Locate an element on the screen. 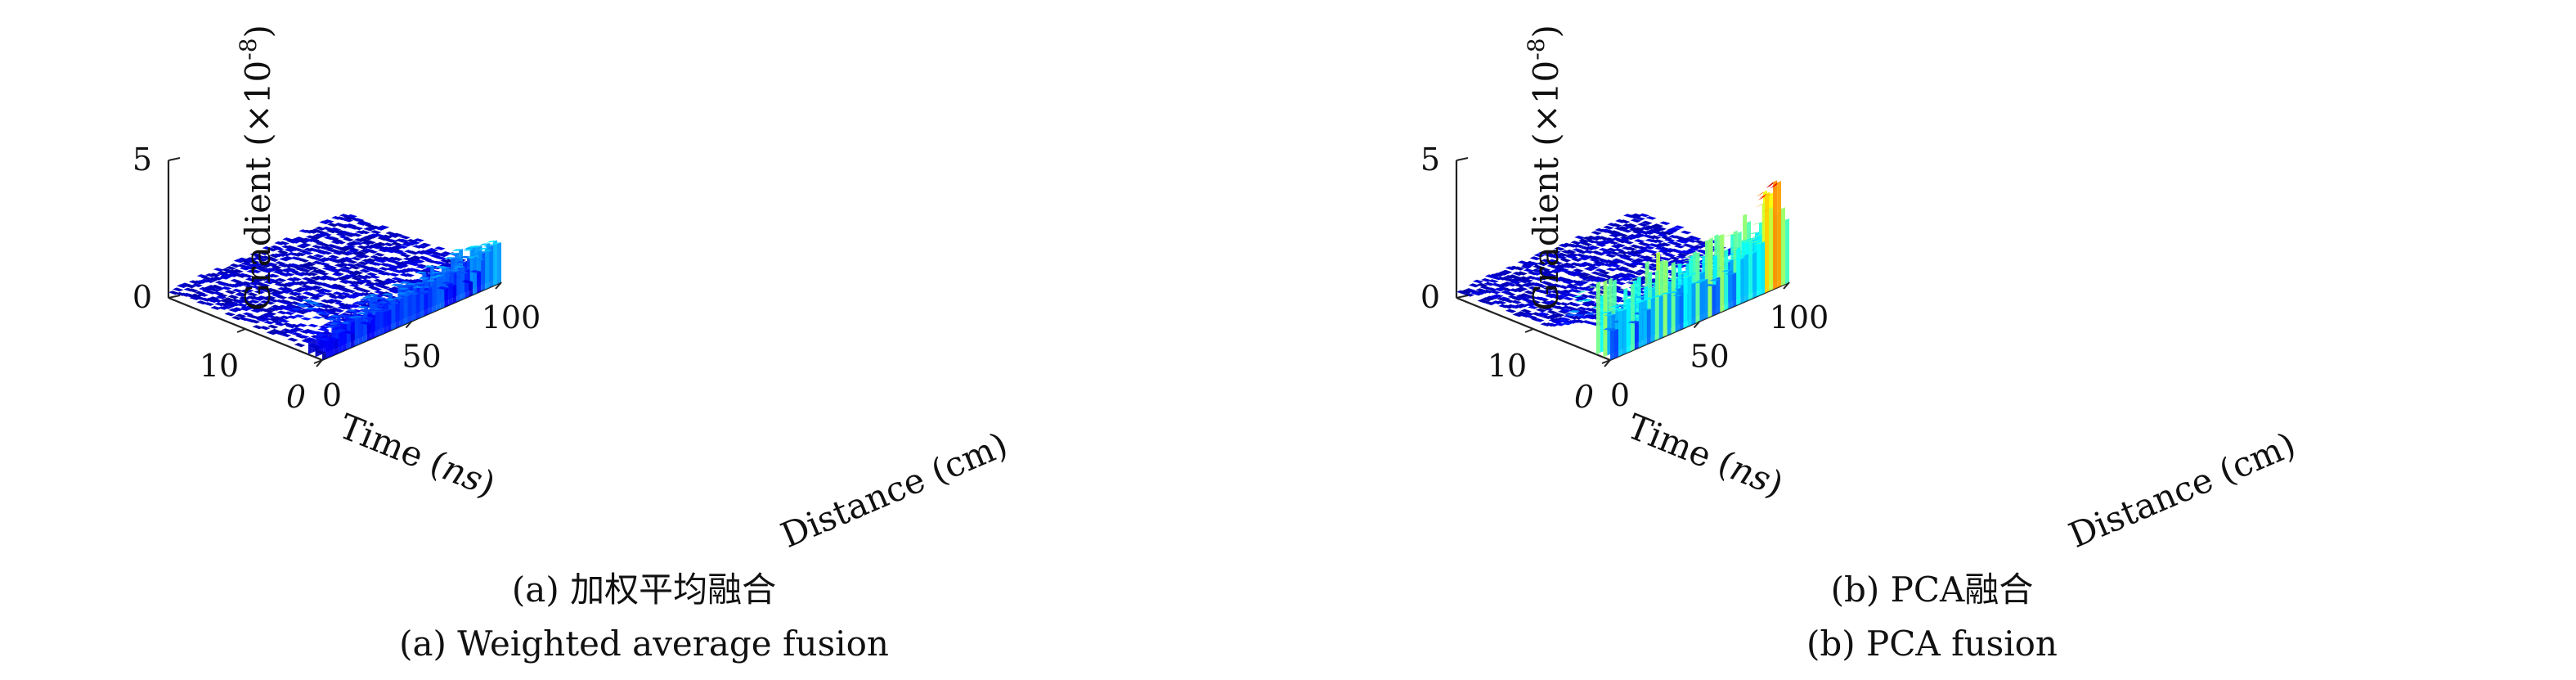  caption-b-en: (b) PCA fusion is located at coordinates (1932, 644).